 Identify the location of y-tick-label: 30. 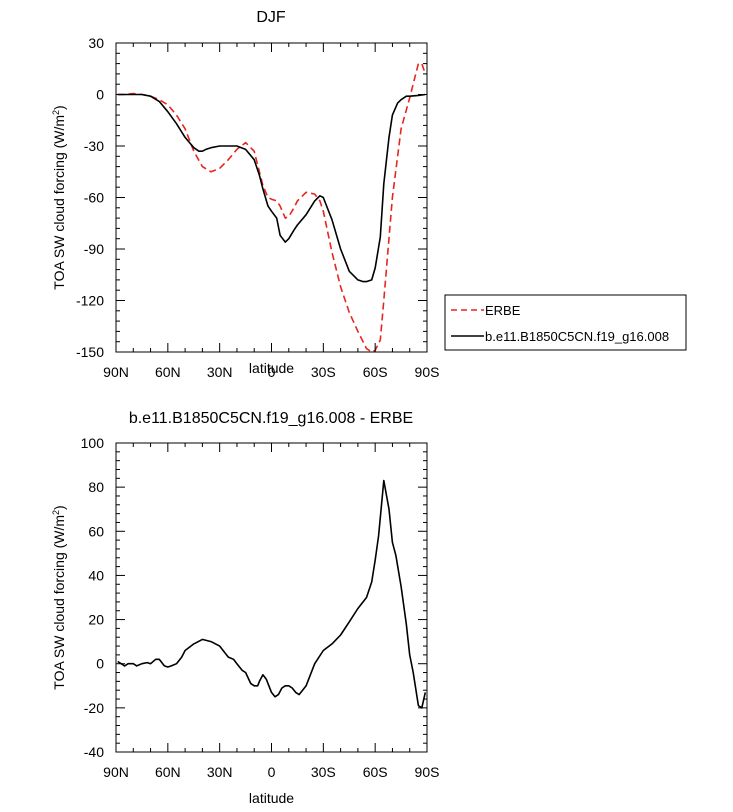
(96, 43).